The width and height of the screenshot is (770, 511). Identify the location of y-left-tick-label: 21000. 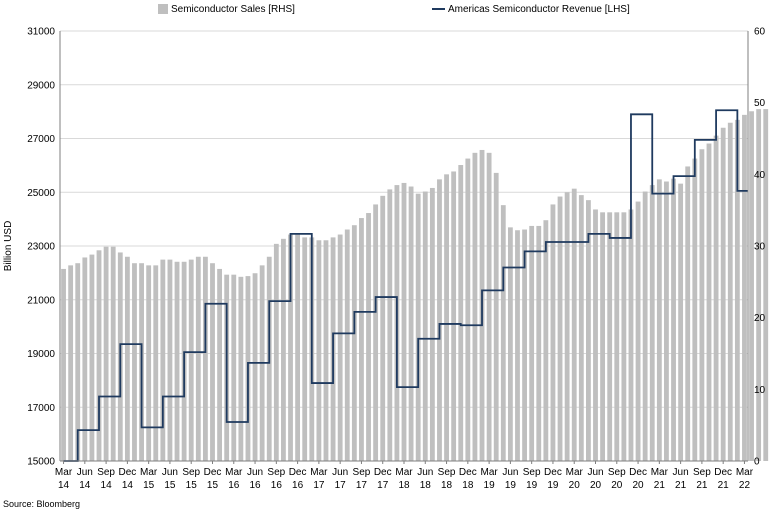
(41, 300).